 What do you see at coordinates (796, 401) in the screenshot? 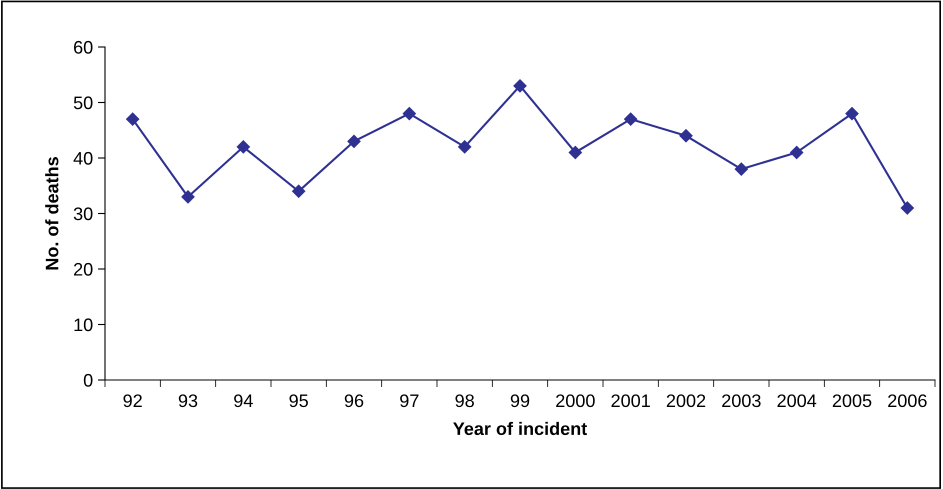
I see `x-tick-label: 2004` at bounding box center [796, 401].